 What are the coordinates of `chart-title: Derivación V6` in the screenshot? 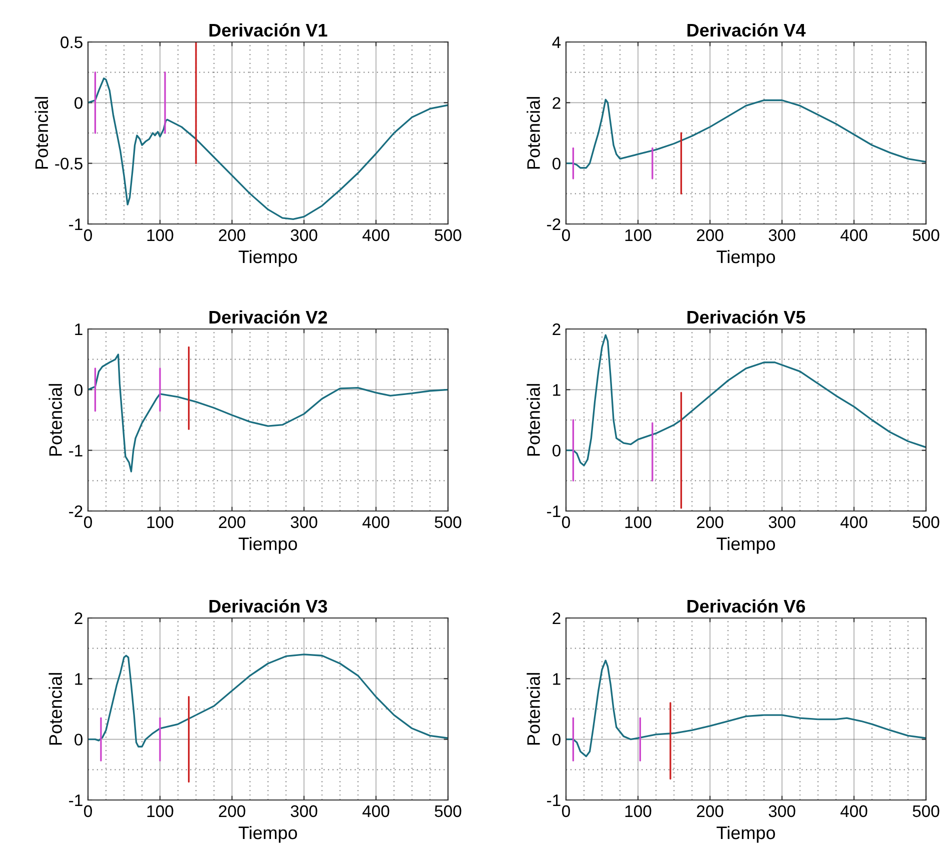 It's located at (747, 606).